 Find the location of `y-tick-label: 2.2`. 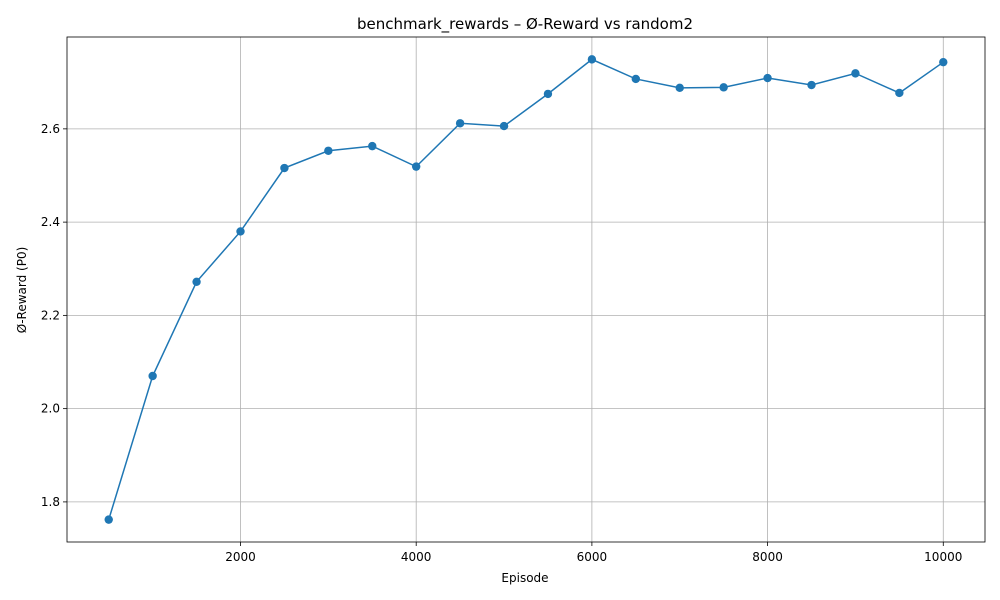

y-tick-label: 2.2 is located at coordinates (50, 315).